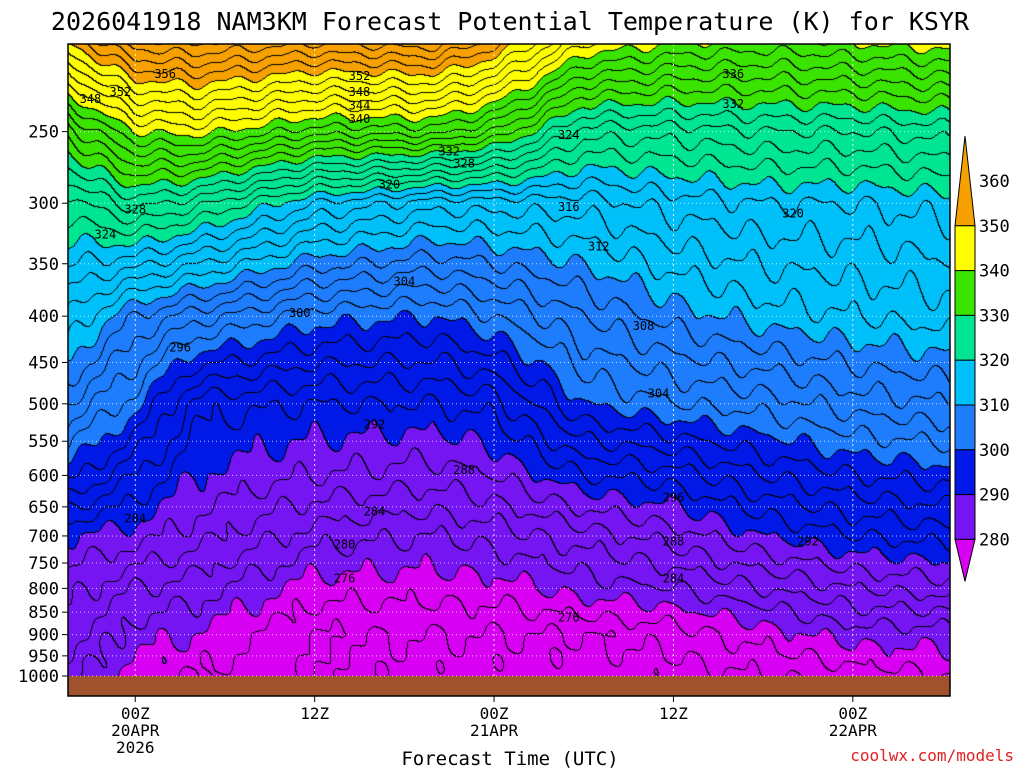  Describe the element at coordinates (994, 182) in the screenshot. I see `colorbar-tick-label: 360` at that location.